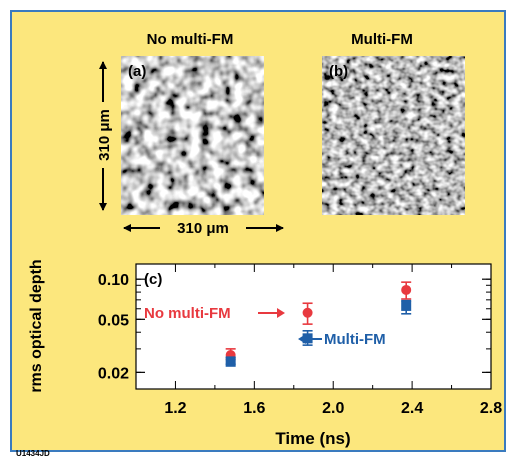 The image size is (518, 460). I want to click on y-tick-label: 0.10, so click(113, 280).